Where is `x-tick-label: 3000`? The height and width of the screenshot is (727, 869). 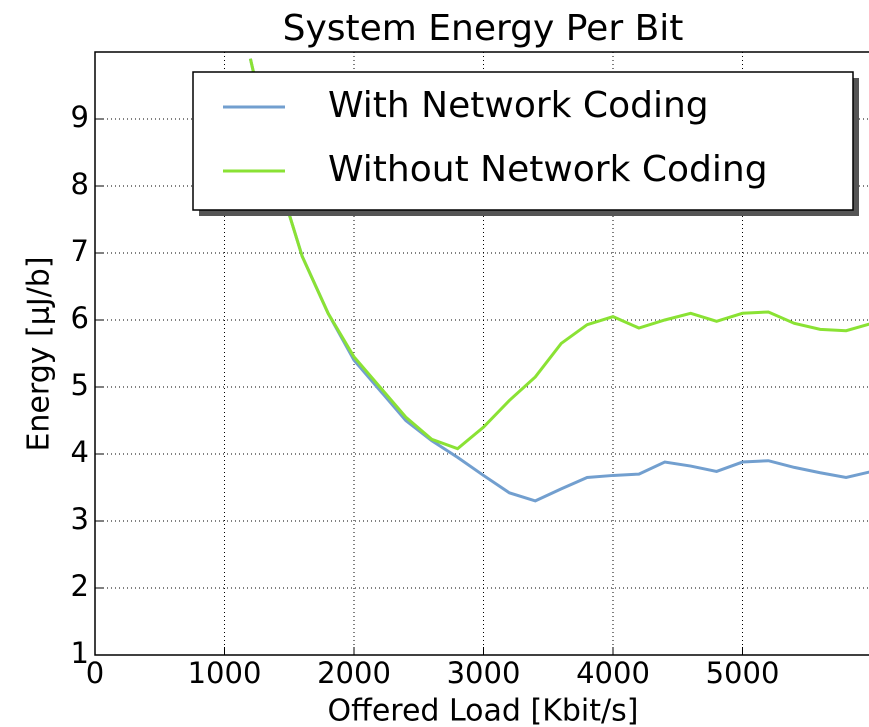 x-tick-label: 3000 is located at coordinates (484, 673).